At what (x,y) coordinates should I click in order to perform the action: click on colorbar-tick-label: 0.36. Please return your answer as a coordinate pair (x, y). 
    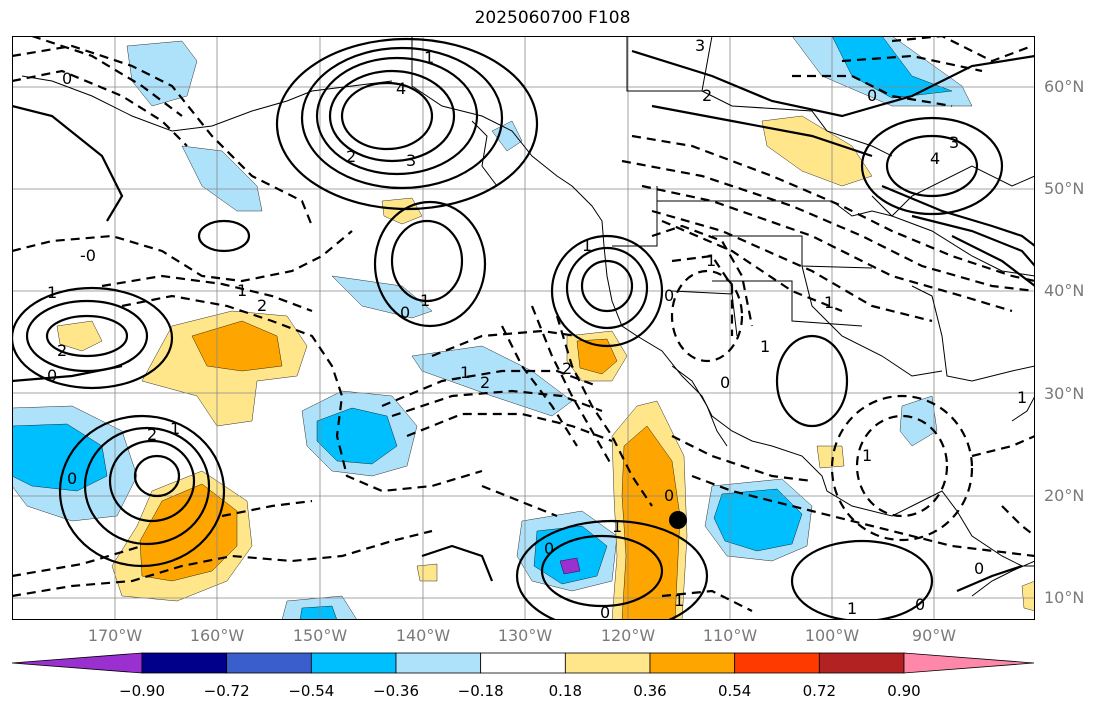
    Looking at the image, I should click on (650, 691).